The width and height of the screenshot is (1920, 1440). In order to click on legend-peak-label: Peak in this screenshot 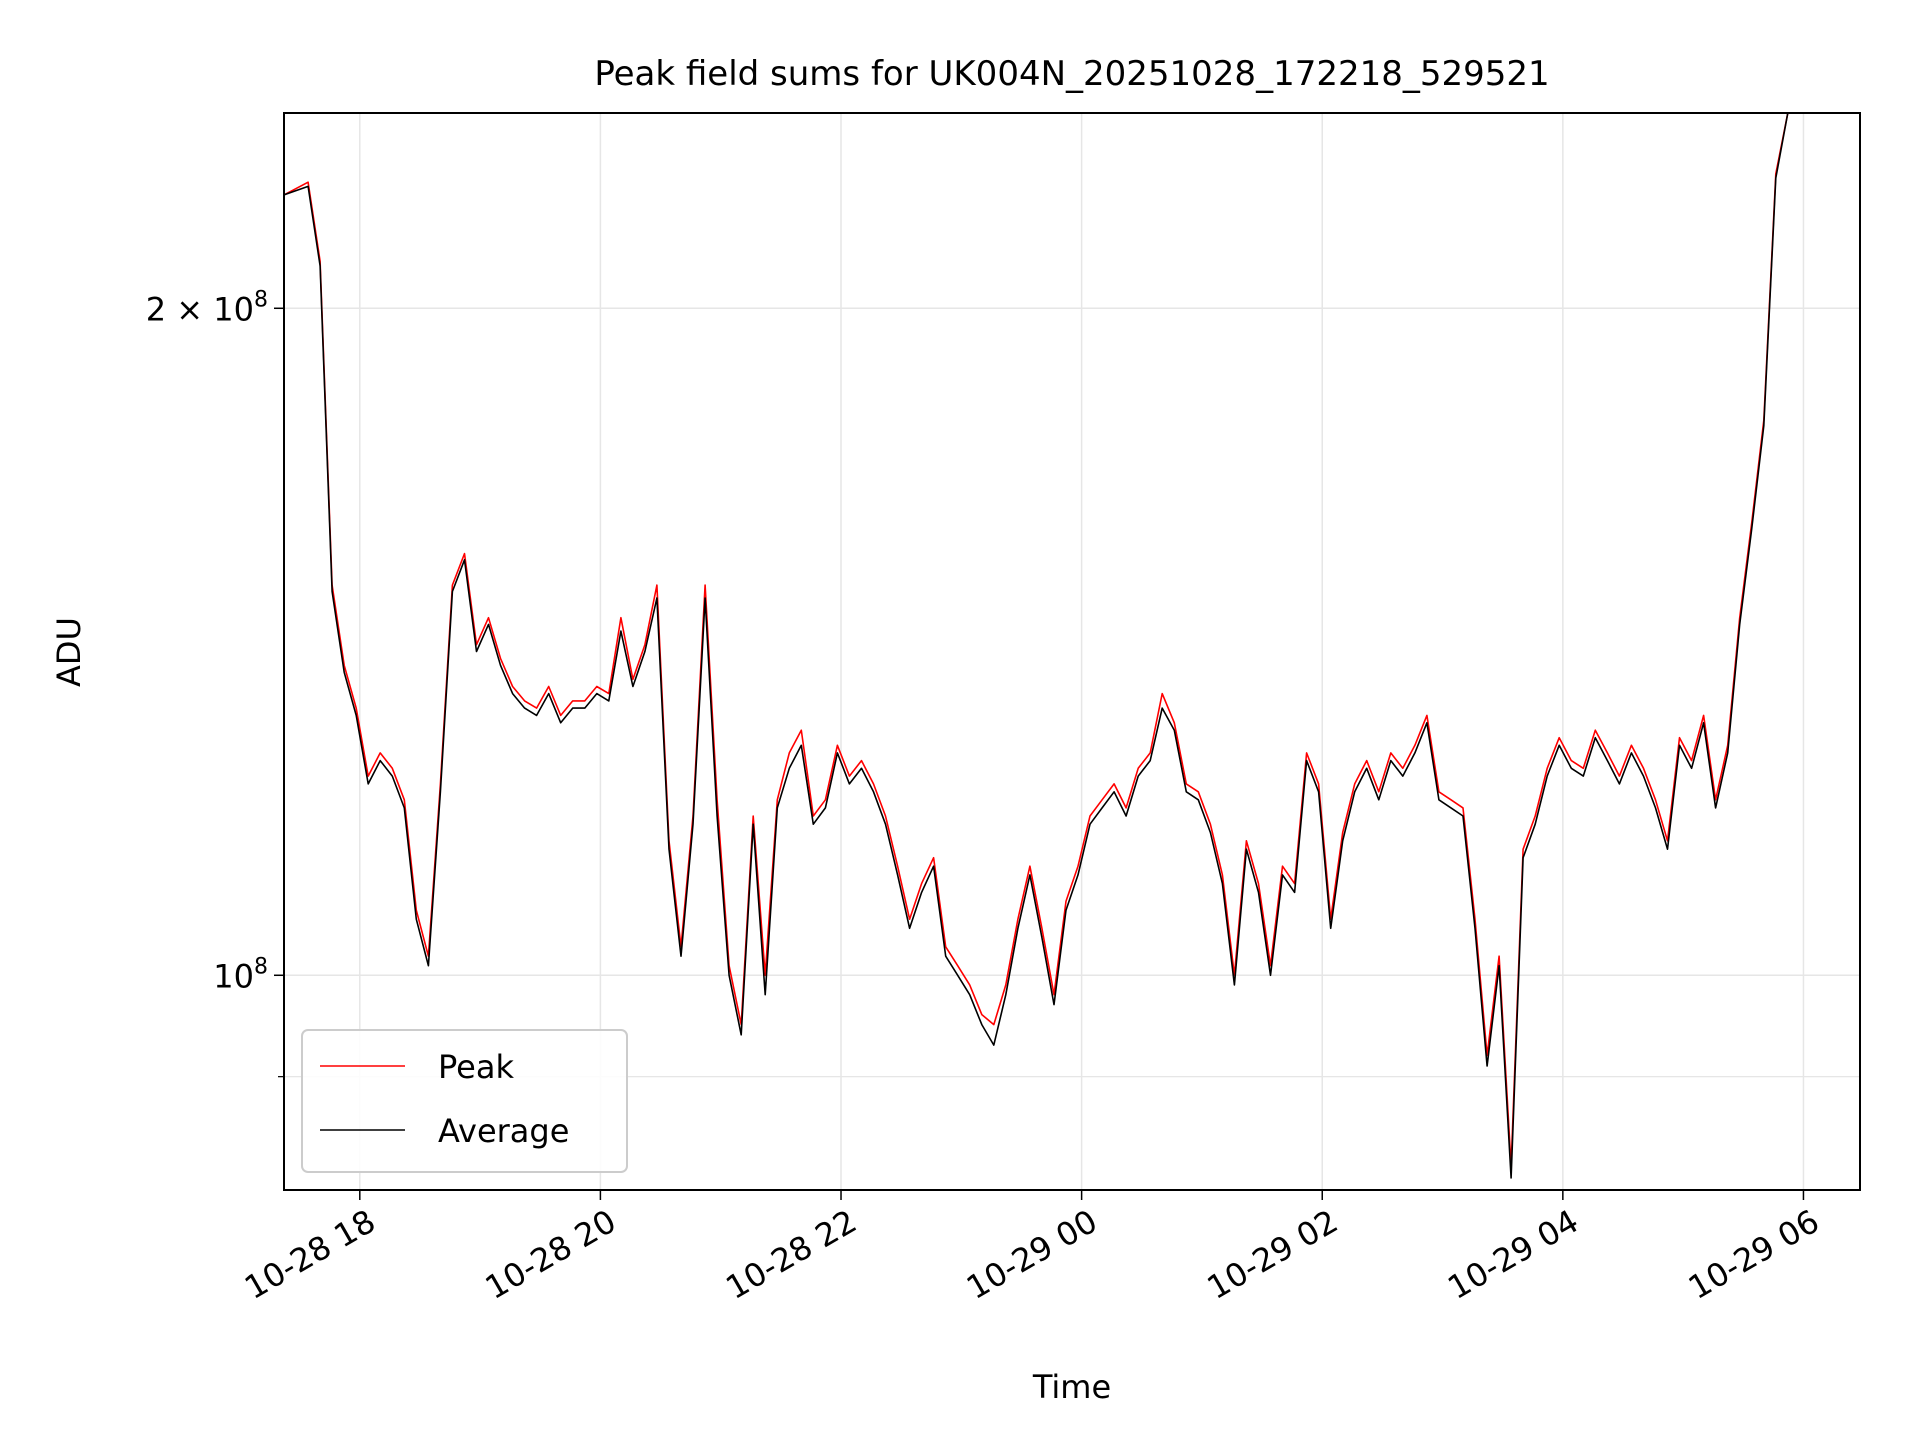, I will do `click(476, 1067)`.